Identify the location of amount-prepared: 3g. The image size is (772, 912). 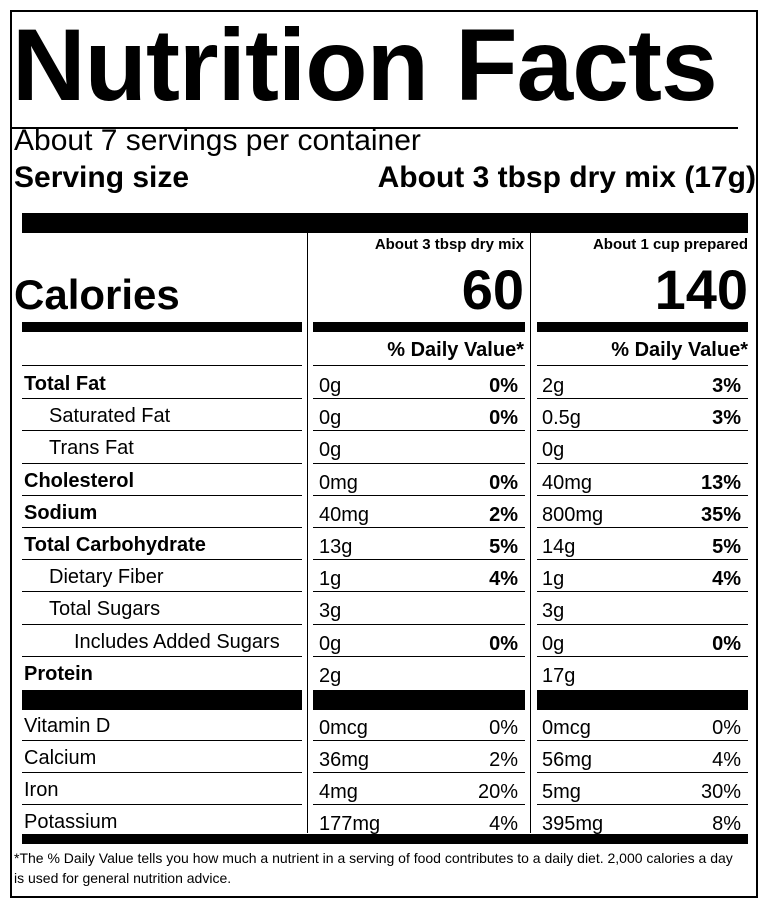
(553, 611).